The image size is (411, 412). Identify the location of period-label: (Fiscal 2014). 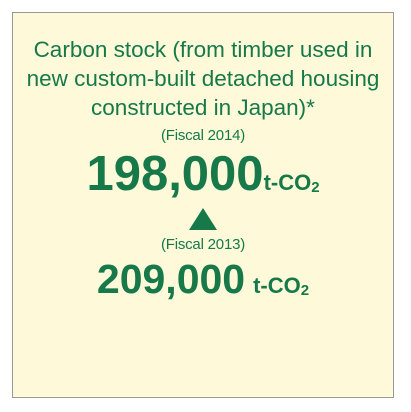
(203, 135).